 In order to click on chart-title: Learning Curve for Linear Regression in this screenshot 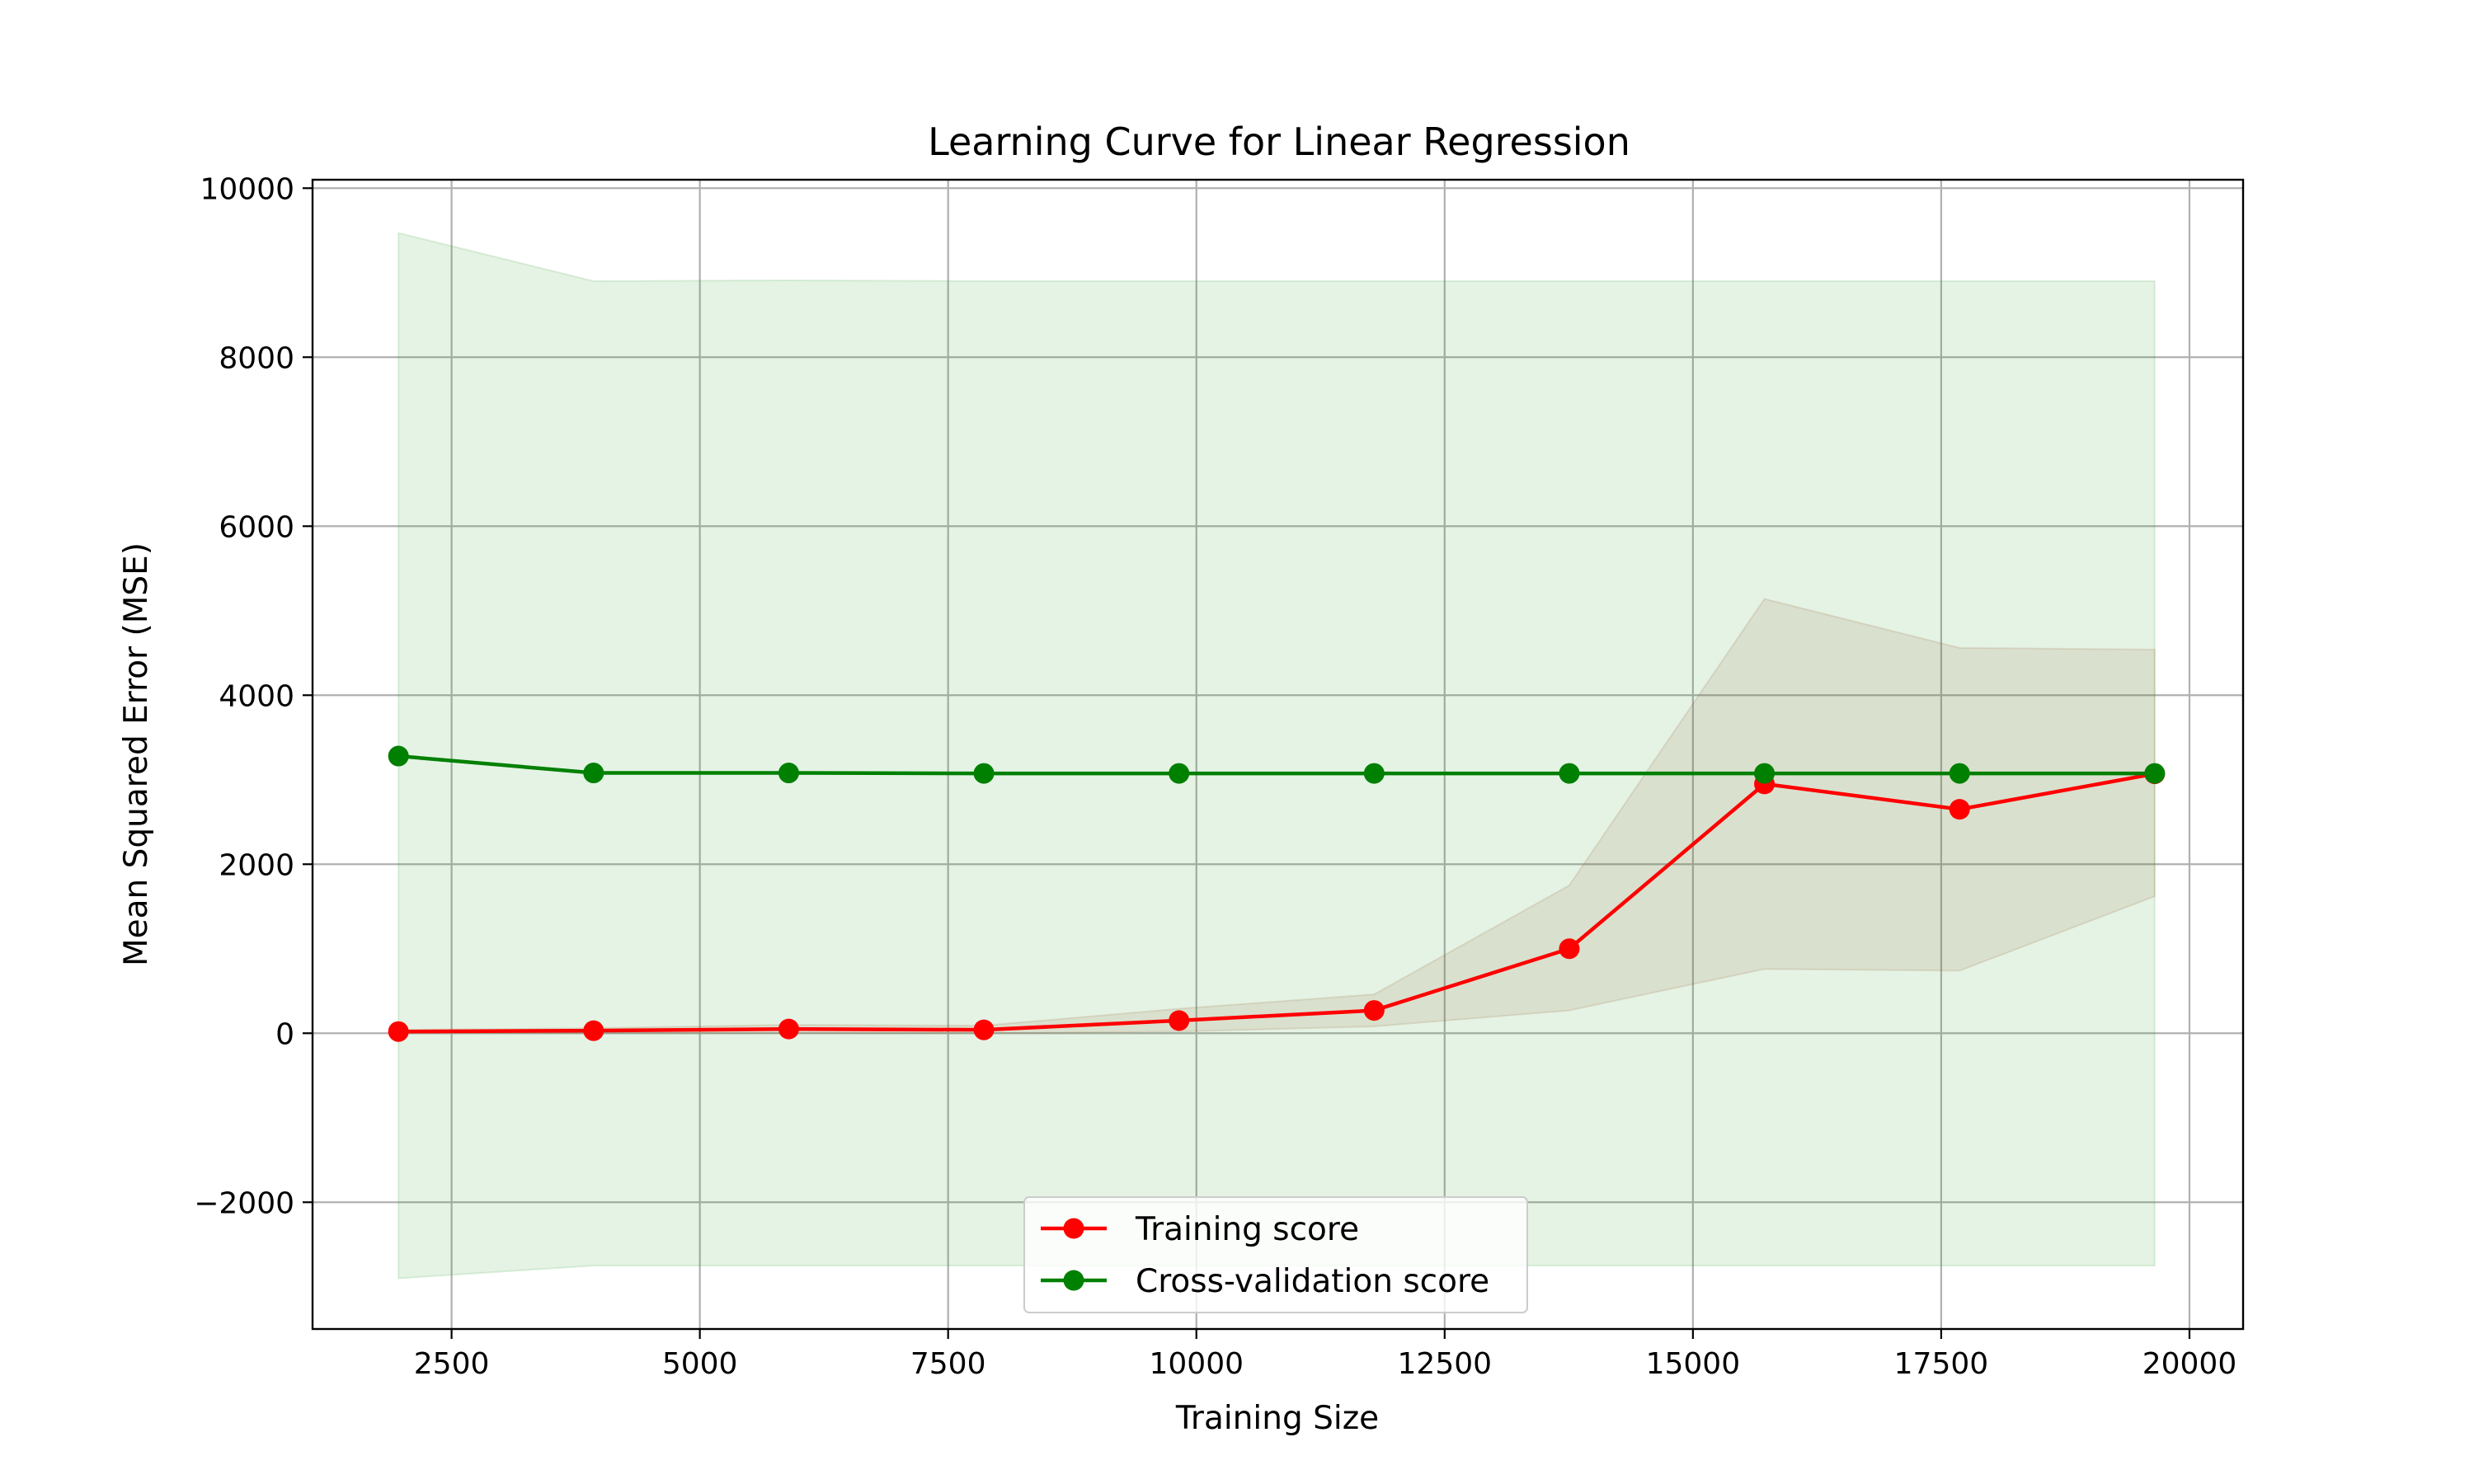, I will do `click(1279, 142)`.